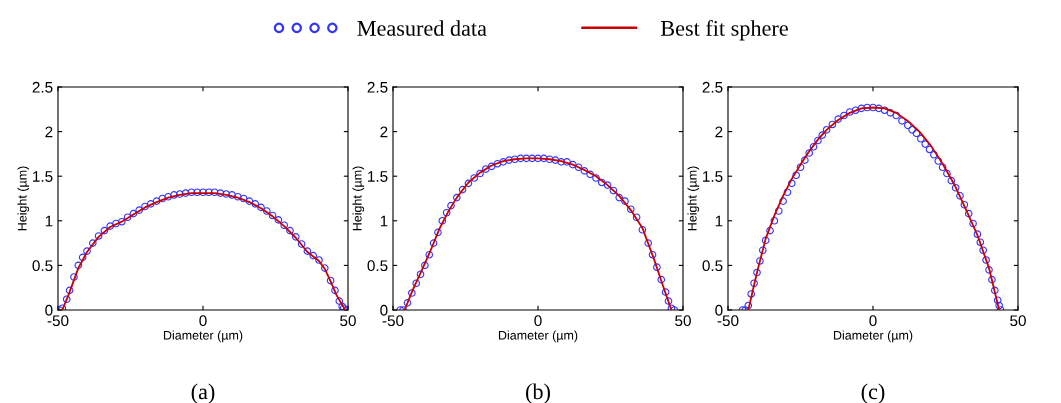 This screenshot has height=403, width=1061. What do you see at coordinates (724, 30) in the screenshot?
I see `legend-label: Best fit sphere` at bounding box center [724, 30].